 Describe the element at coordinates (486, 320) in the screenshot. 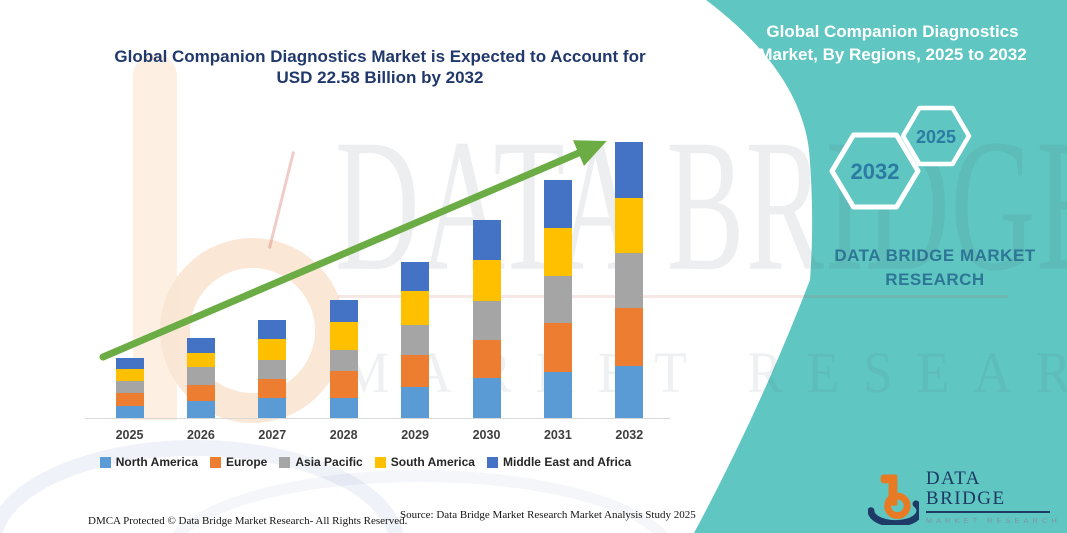

I see `bar-segment-2030-asia-pacific` at that location.